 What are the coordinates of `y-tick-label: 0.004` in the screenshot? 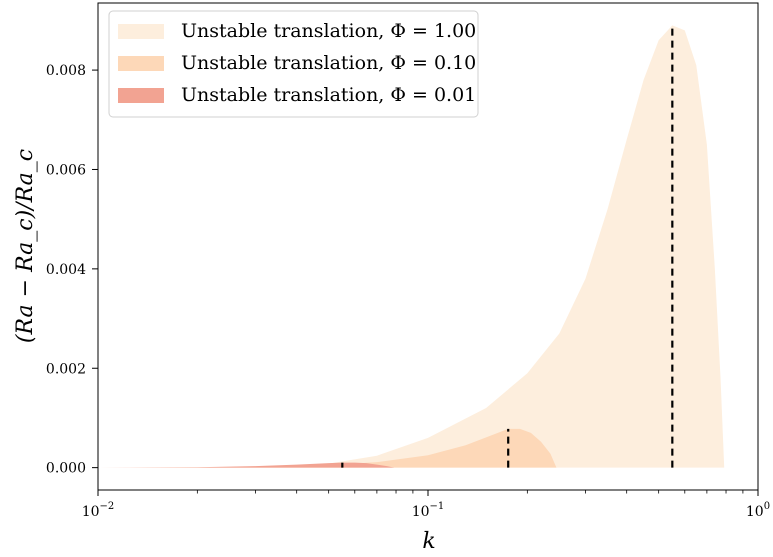 It's located at (66, 270).